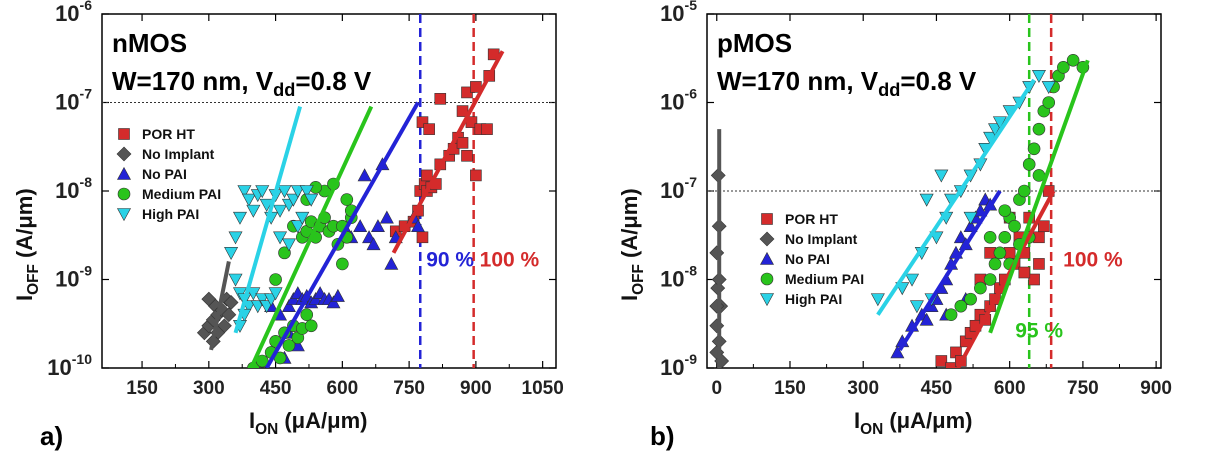 This screenshot has height=455, width=1206. What do you see at coordinates (662, 436) in the screenshot?
I see `panel-label: b)` at bounding box center [662, 436].